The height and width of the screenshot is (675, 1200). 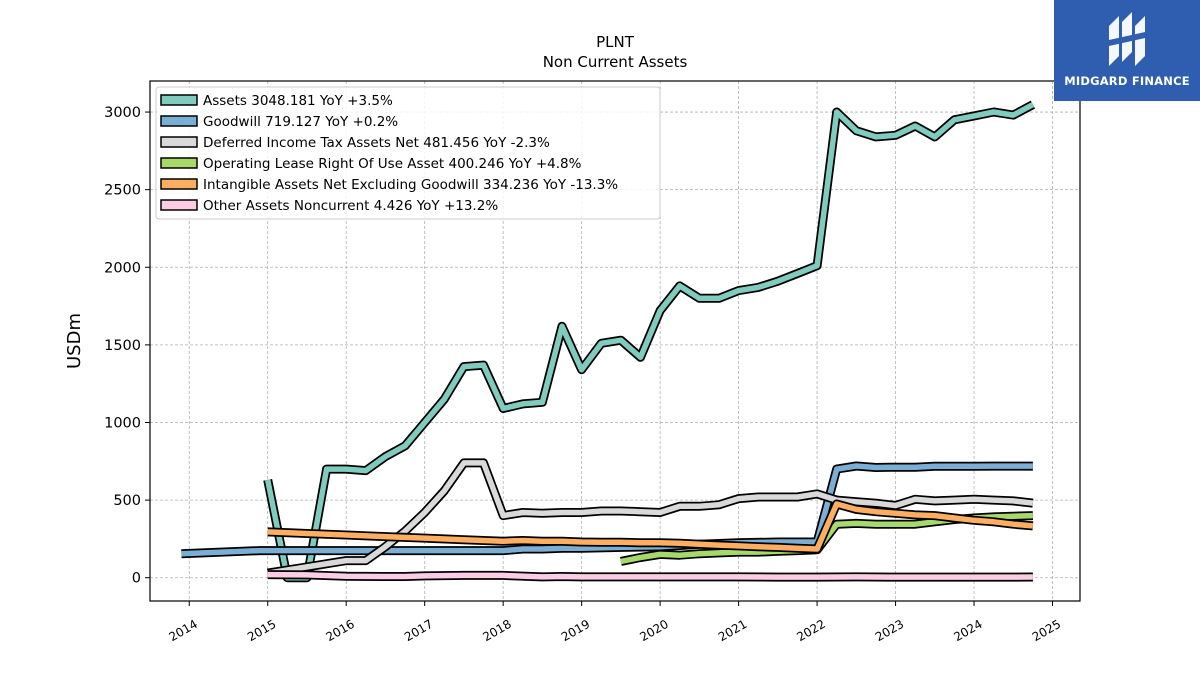 I want to click on x-tick-label: 2018, so click(x=496, y=630).